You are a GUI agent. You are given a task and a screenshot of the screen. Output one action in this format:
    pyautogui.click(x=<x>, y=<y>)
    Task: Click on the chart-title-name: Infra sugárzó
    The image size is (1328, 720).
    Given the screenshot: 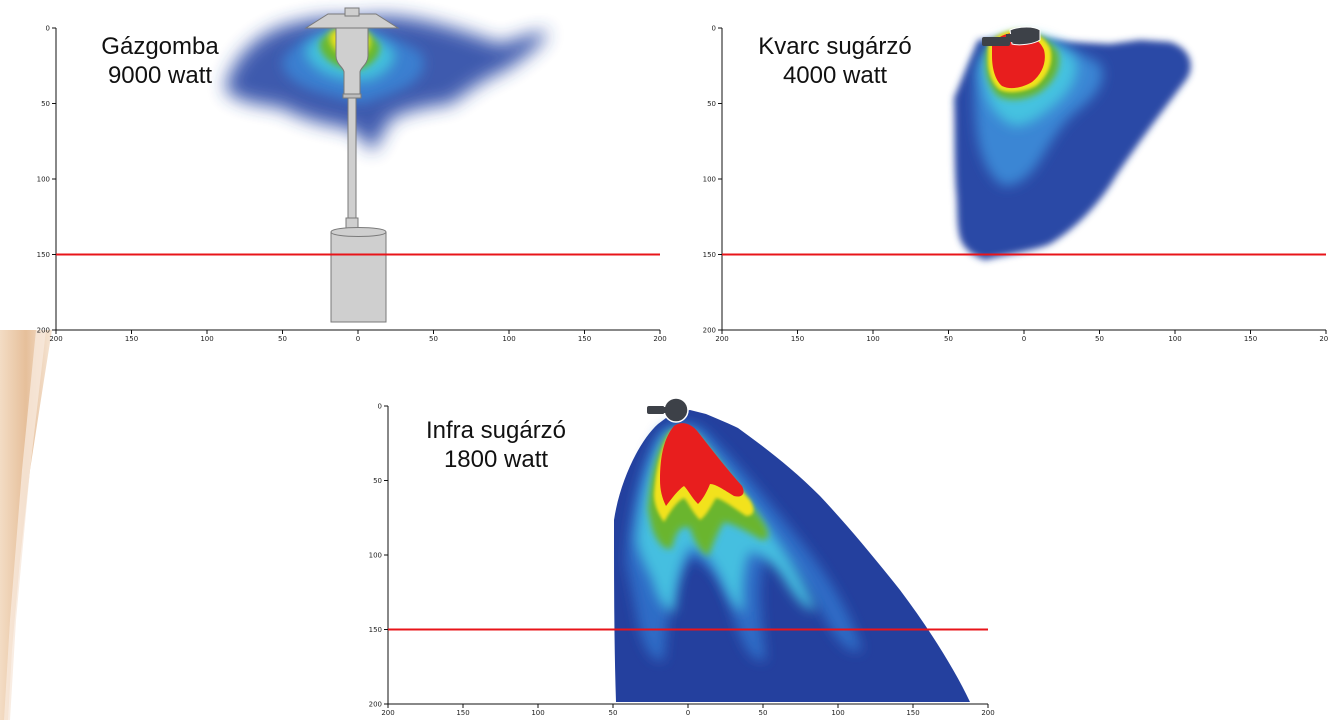 What is the action you would take?
    pyautogui.click(x=496, y=430)
    